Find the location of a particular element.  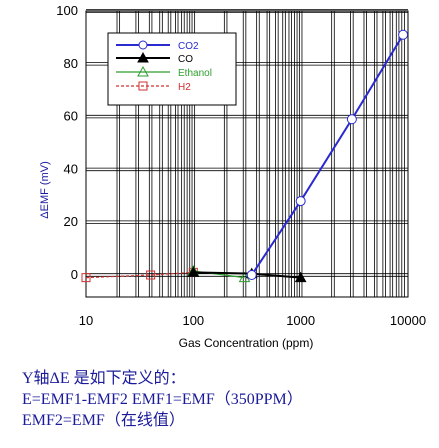

y-tick-label: 20 is located at coordinates (71, 221).